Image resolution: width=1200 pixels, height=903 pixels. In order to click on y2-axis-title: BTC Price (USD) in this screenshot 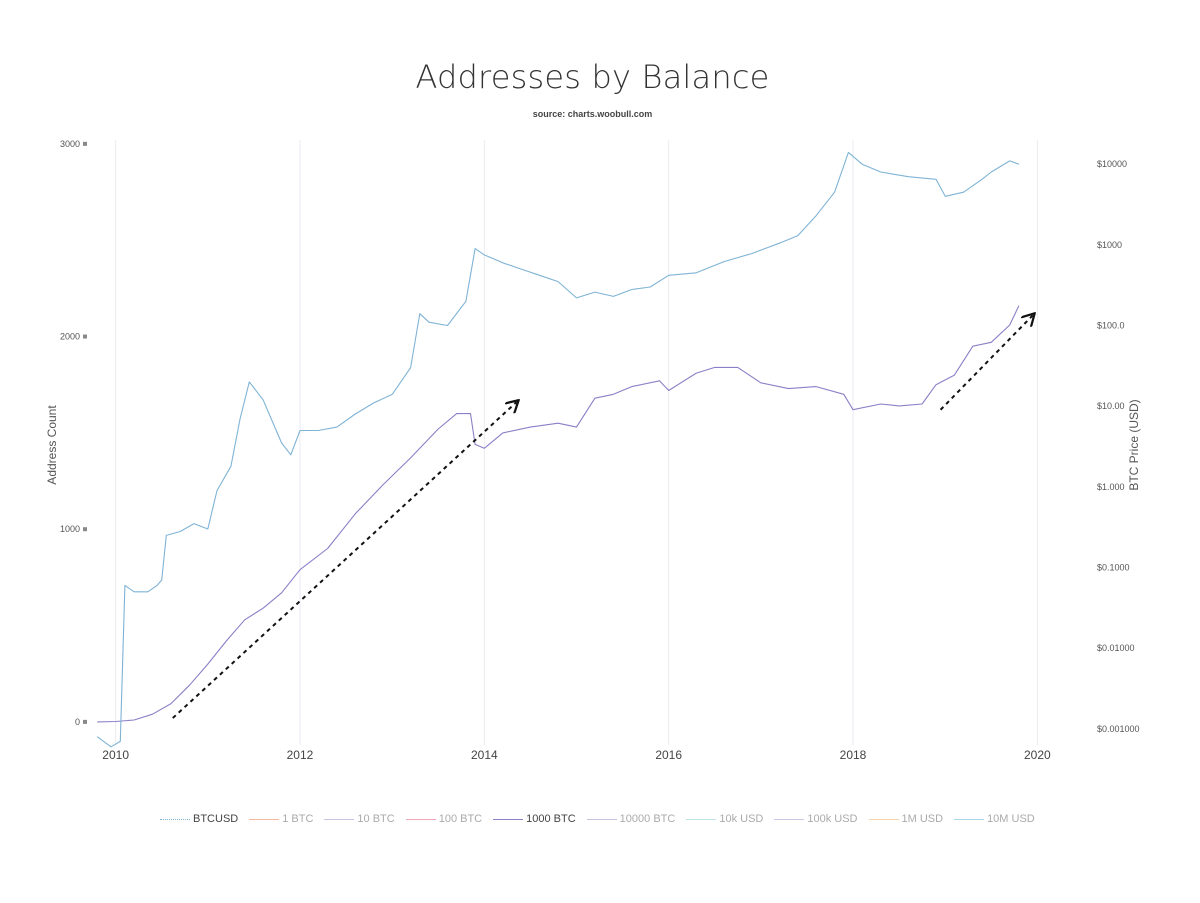, I will do `click(1134, 444)`.